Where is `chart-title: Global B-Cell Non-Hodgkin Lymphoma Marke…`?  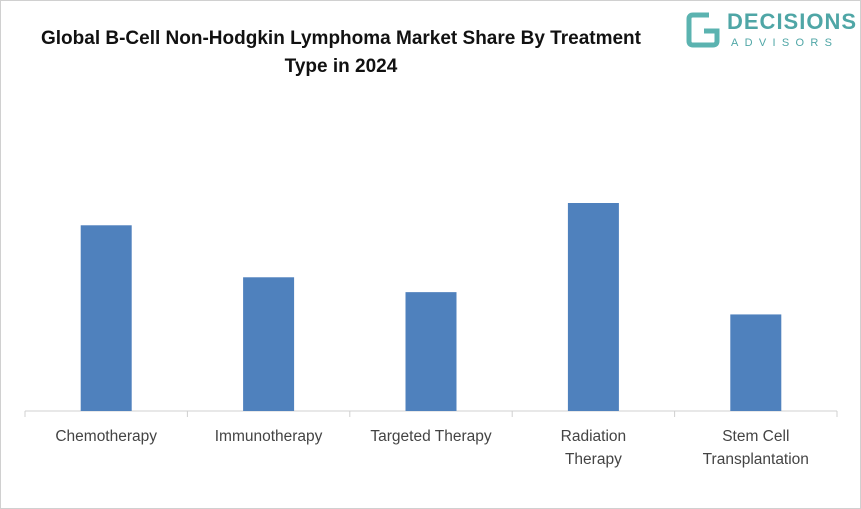 chart-title: Global B-Cell Non-Hodgkin Lymphoma Marke… is located at coordinates (340, 52).